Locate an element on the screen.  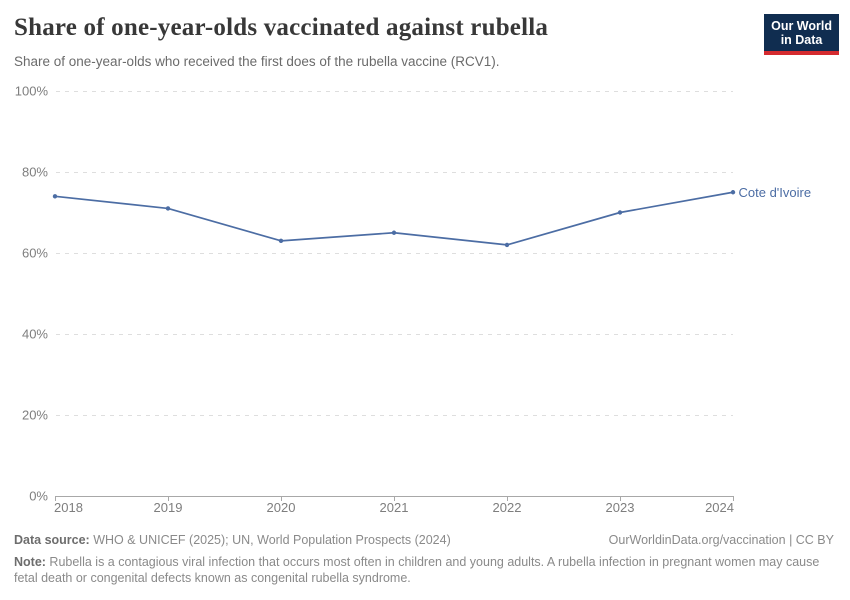
x-axis-tick-label: 2021 is located at coordinates (394, 507).